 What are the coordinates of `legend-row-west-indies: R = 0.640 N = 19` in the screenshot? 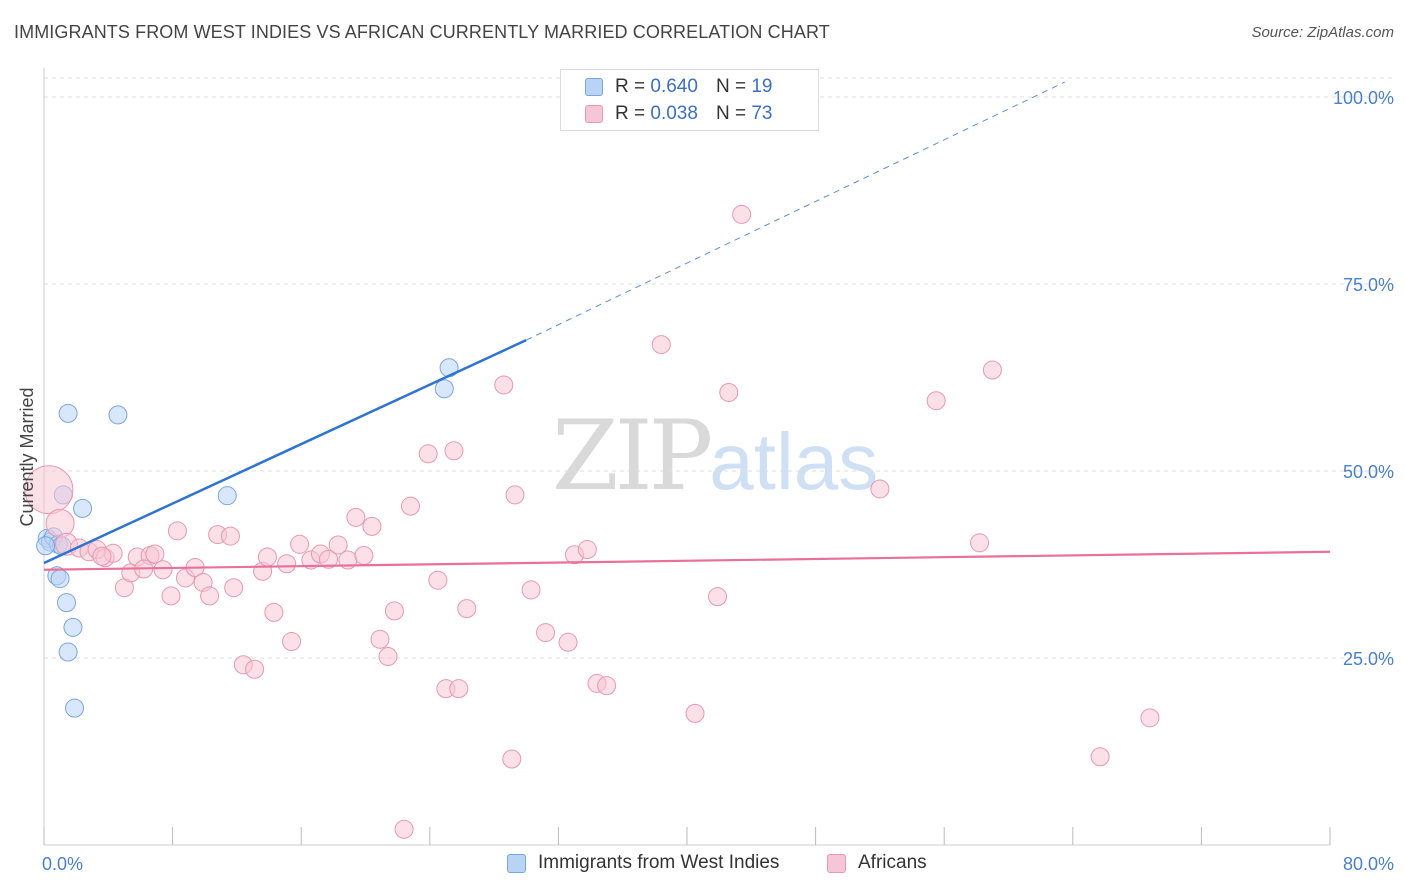 It's located at (678, 87).